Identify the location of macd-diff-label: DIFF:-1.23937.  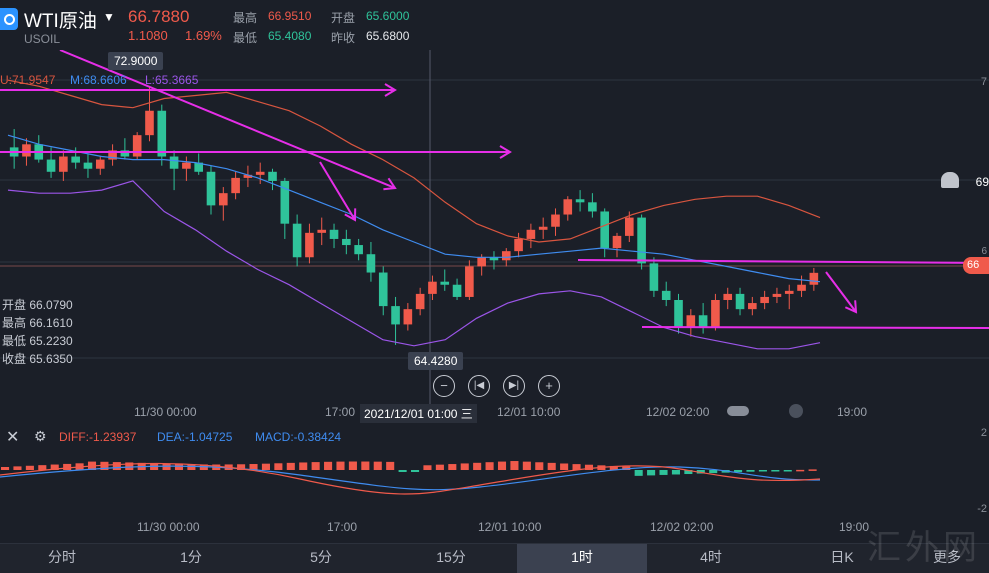
(98, 437).